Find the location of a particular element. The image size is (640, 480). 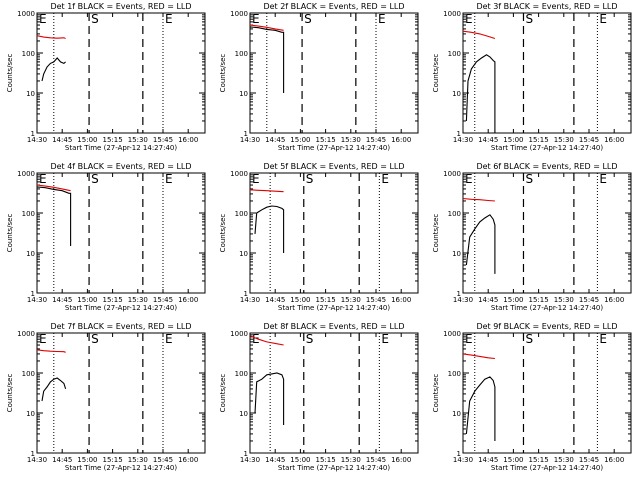

panel-title: Det 5f BLACK = Events, RED = LLD is located at coordinates (333, 166).